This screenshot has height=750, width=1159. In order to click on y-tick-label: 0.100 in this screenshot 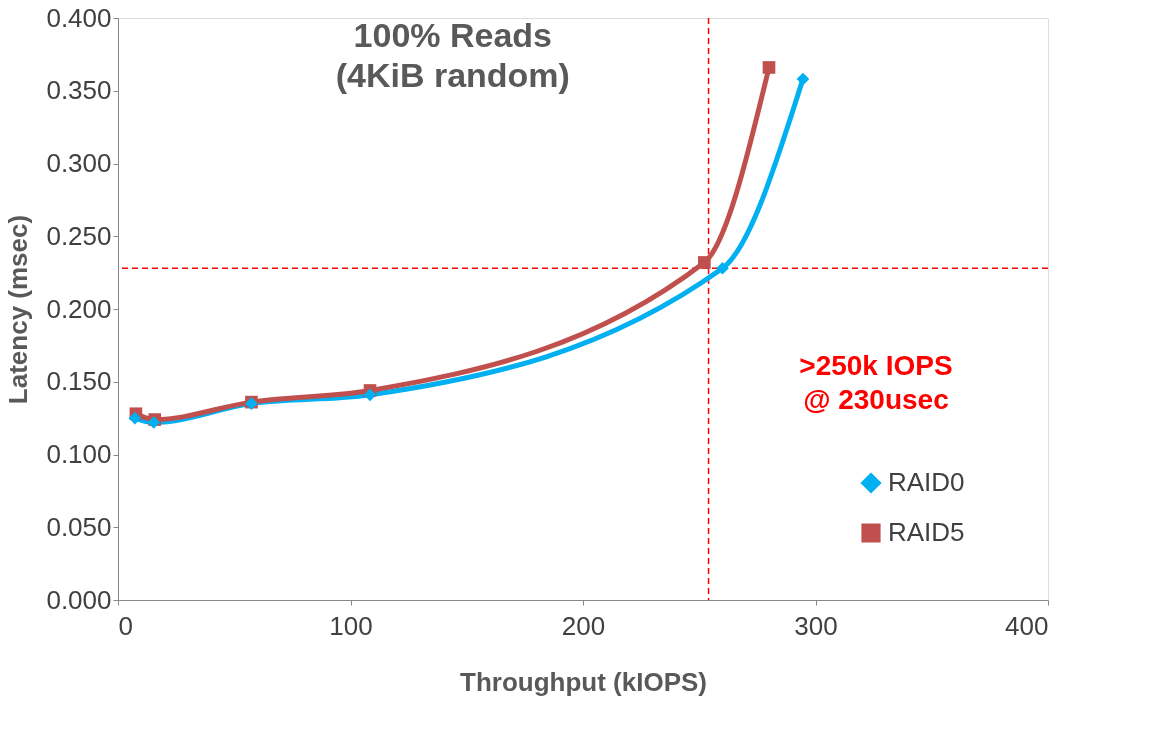, I will do `click(79, 454)`.